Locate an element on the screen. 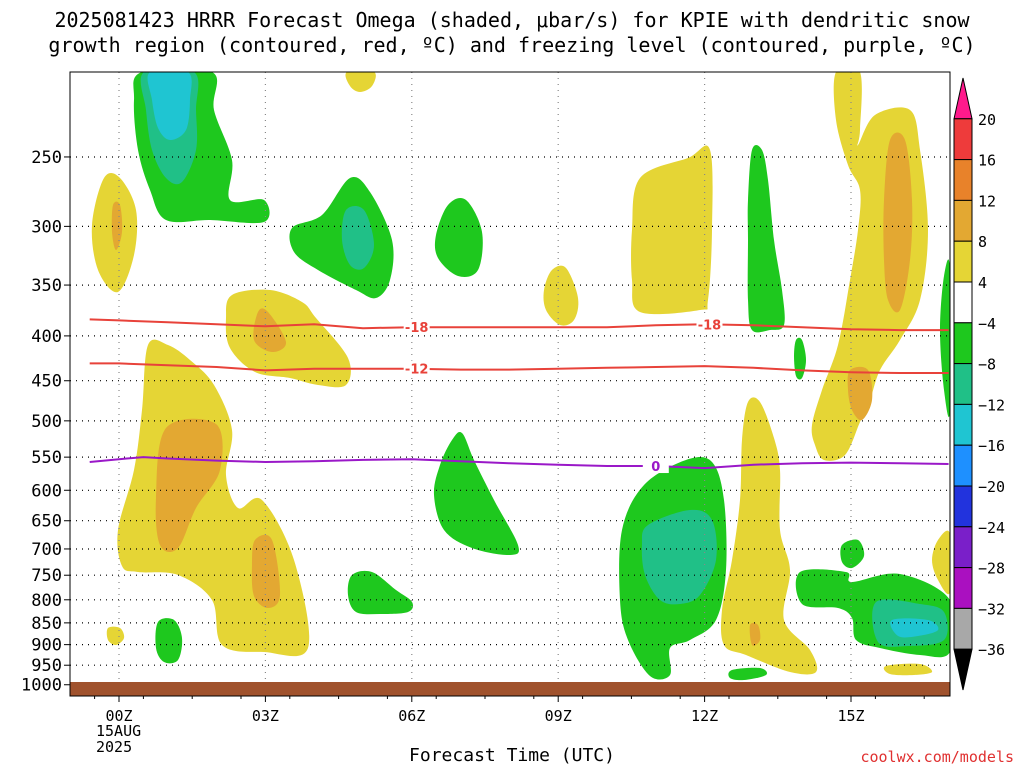  colorbar-label-4: 4 is located at coordinates (982, 283).